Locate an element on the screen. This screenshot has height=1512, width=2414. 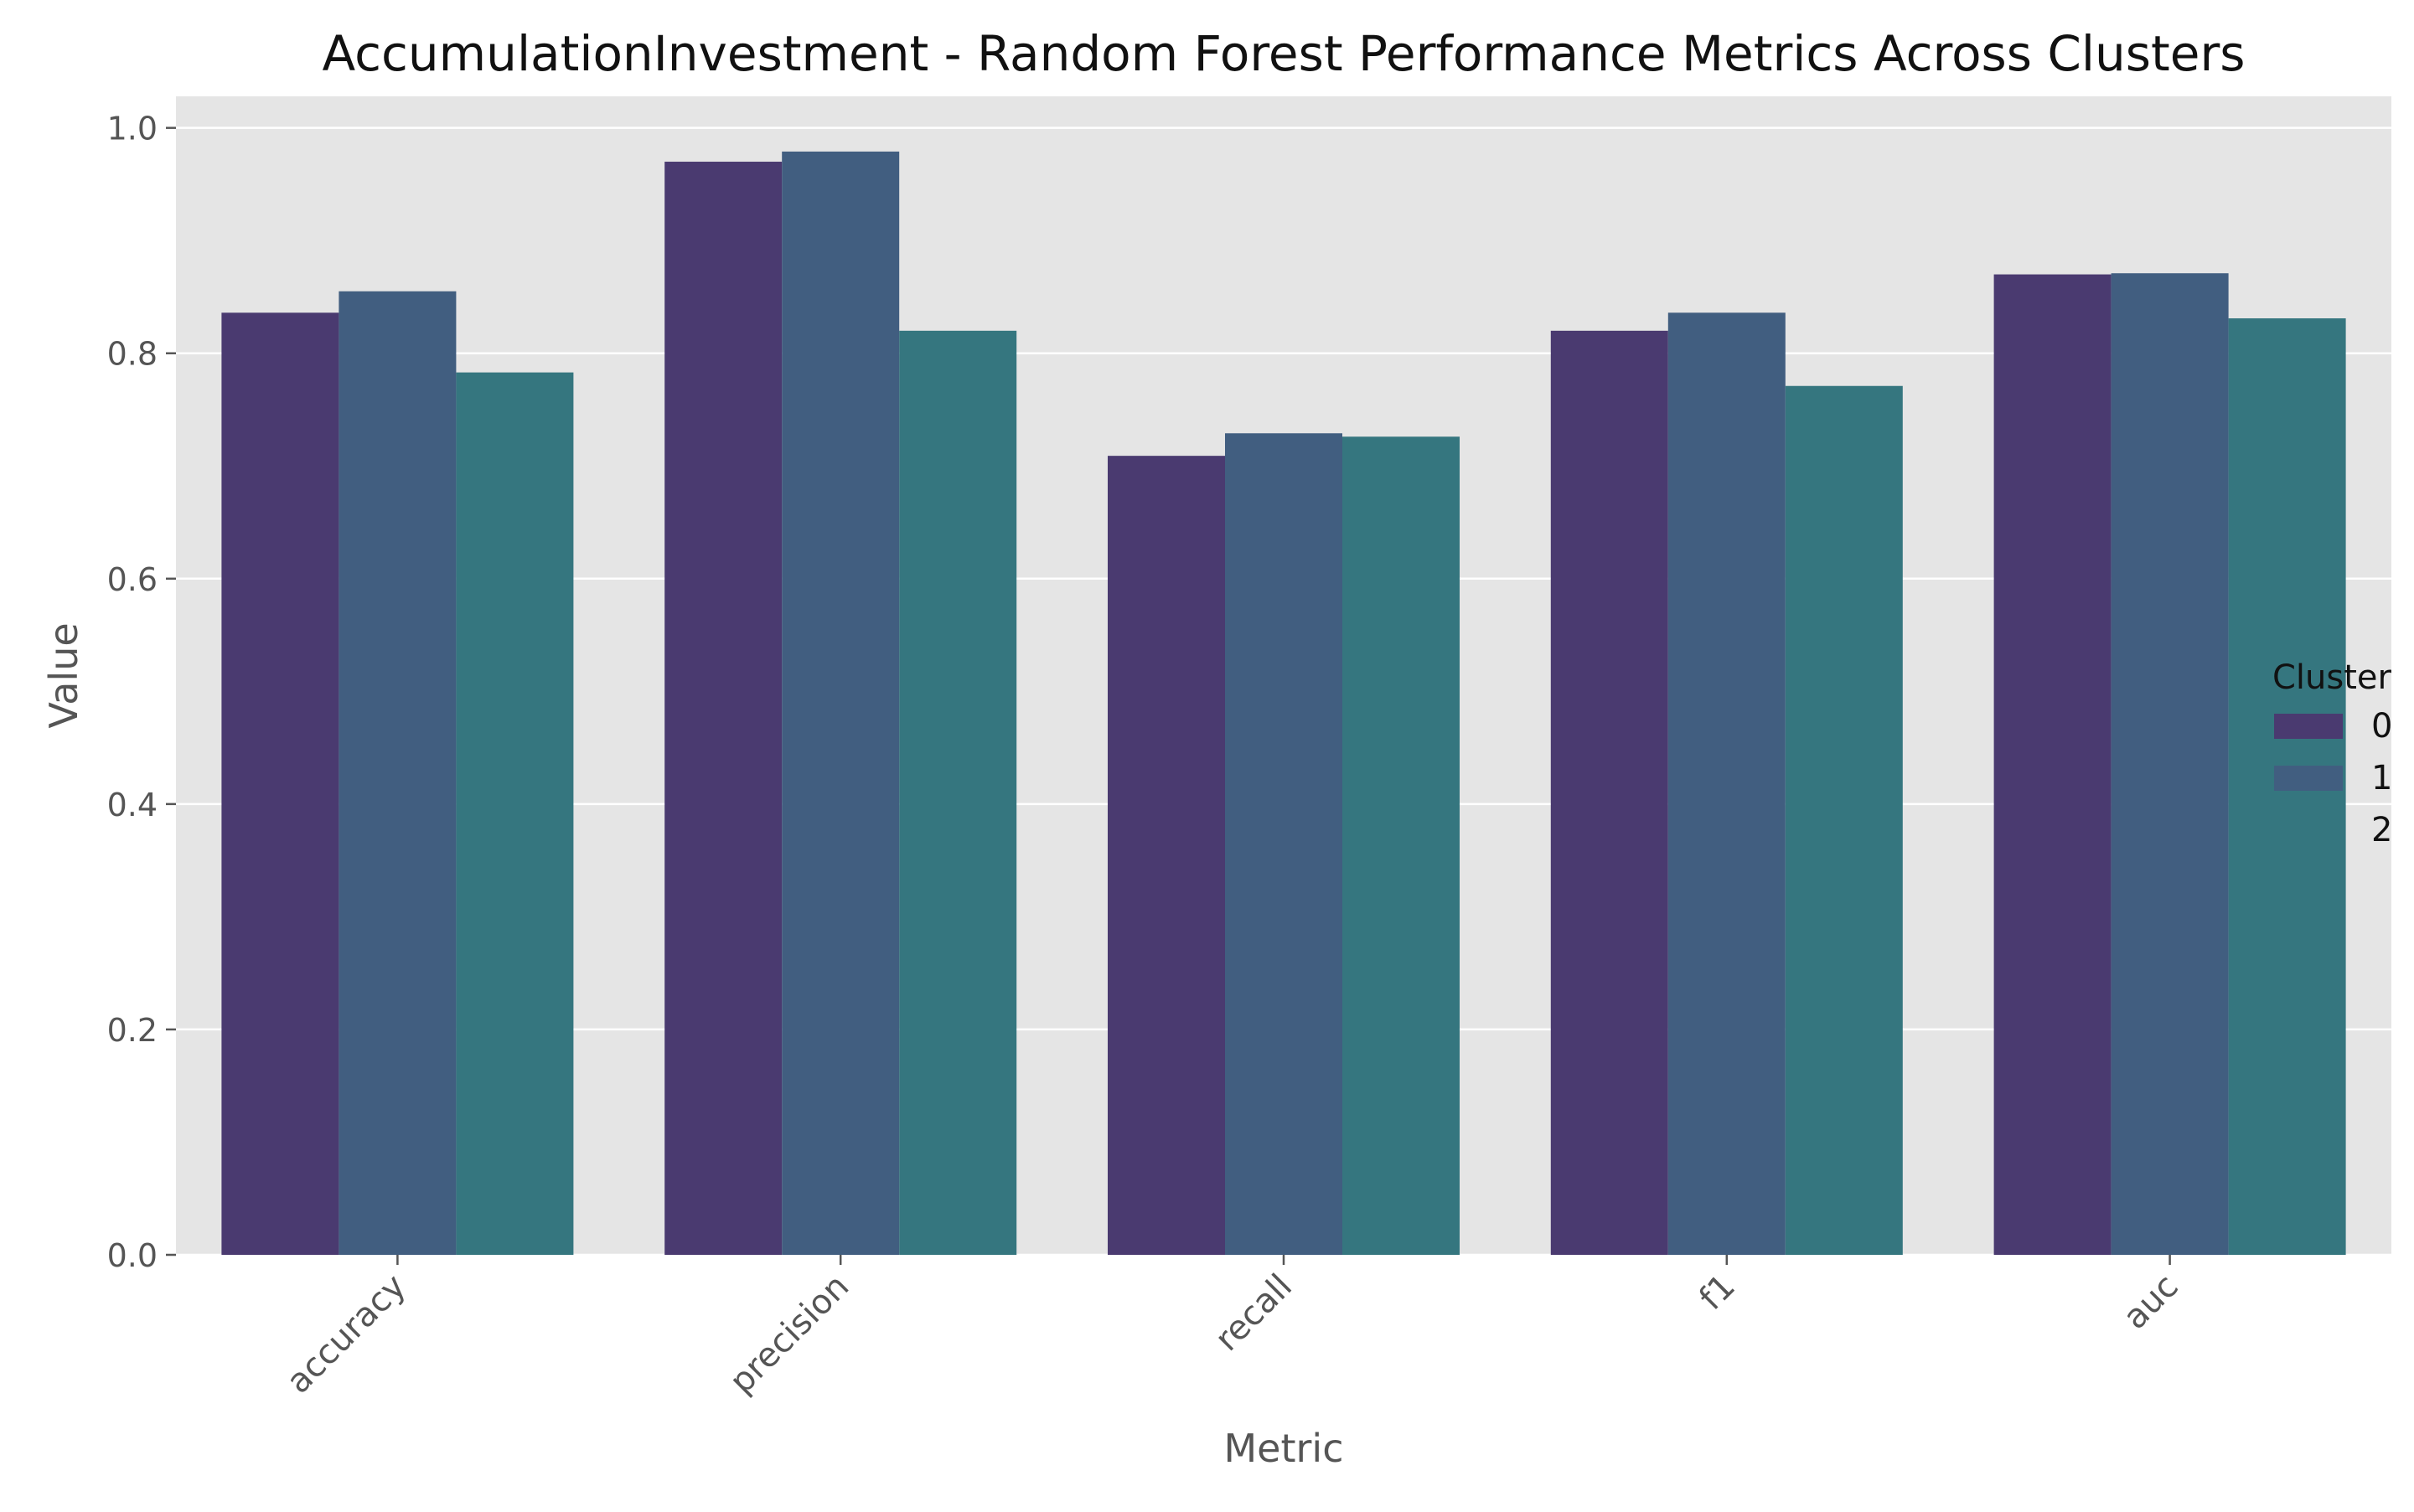
x-axis-label: Metric is located at coordinates (1283, 1448).